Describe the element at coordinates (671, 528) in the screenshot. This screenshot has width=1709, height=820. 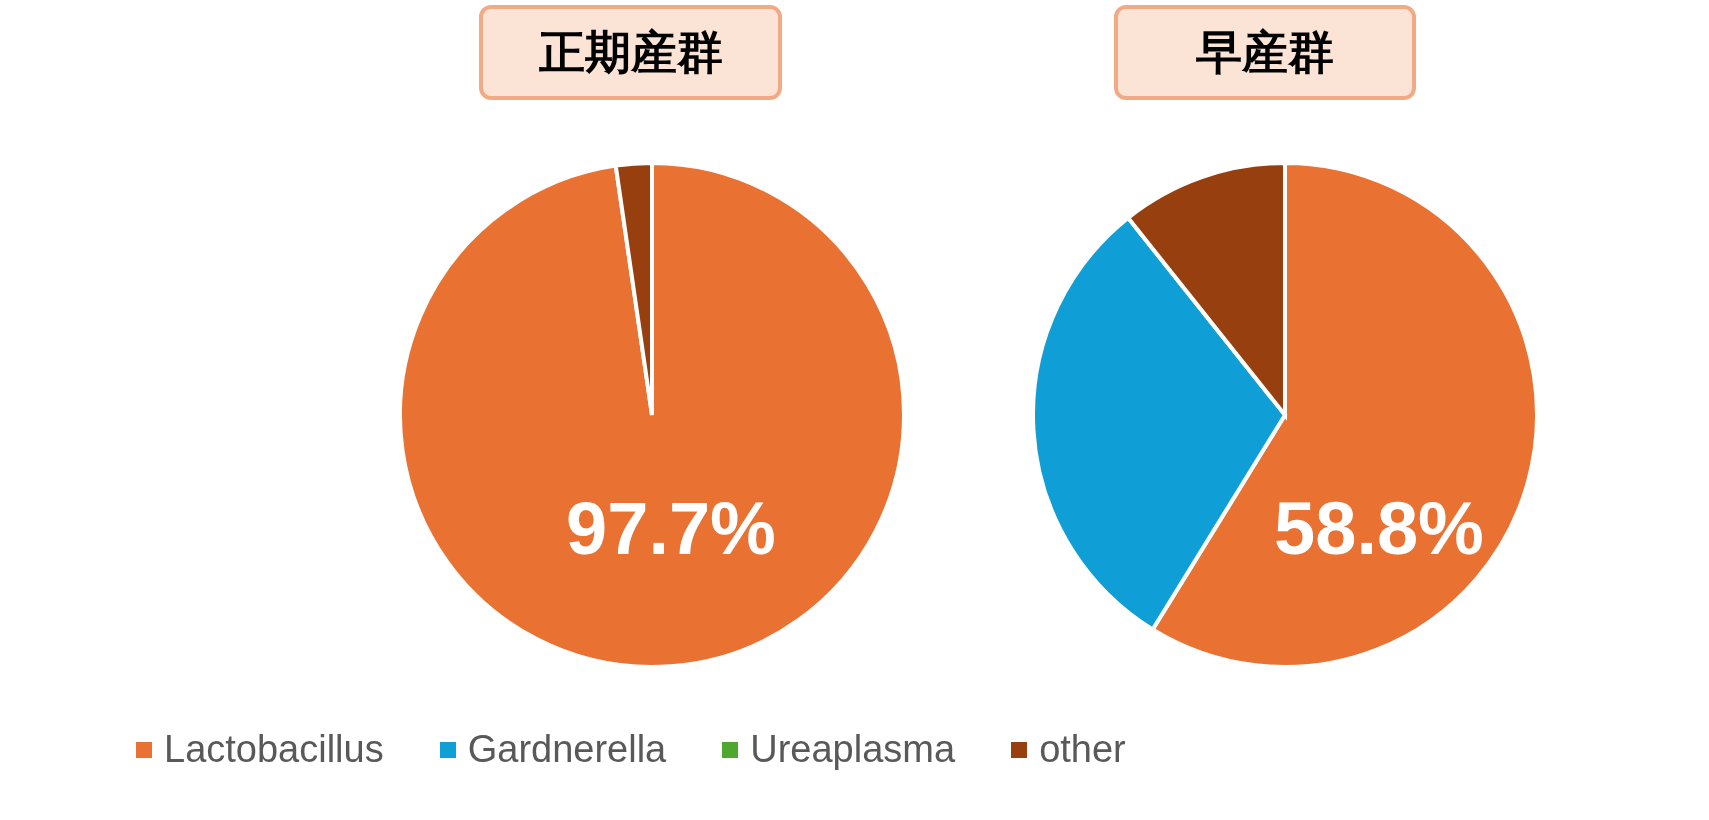
I see `data-label: 97.7%` at that location.